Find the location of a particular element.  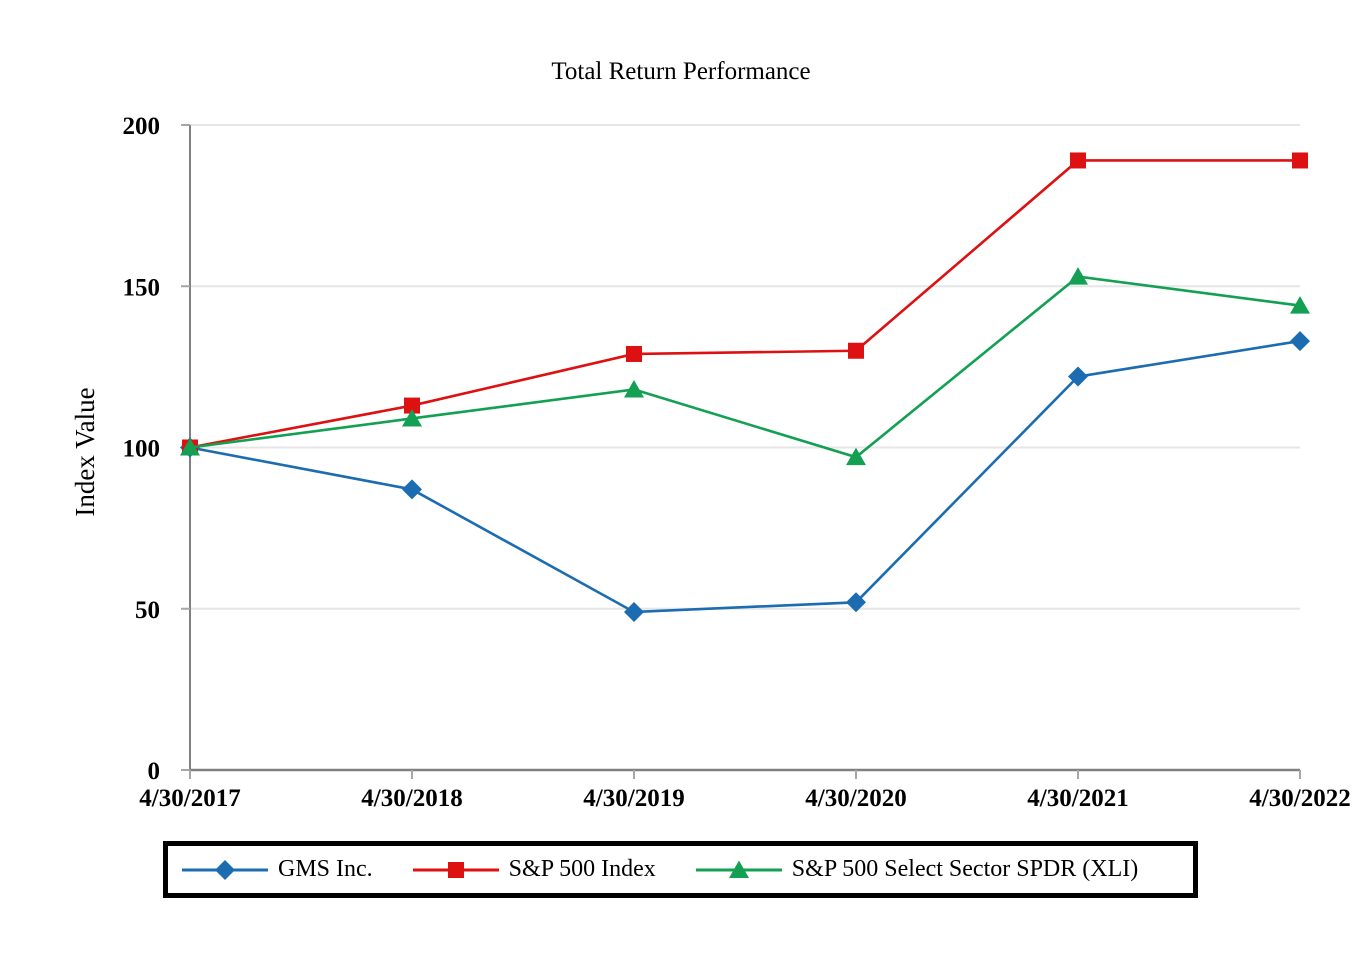

legend-triangle-icon is located at coordinates (738, 869).